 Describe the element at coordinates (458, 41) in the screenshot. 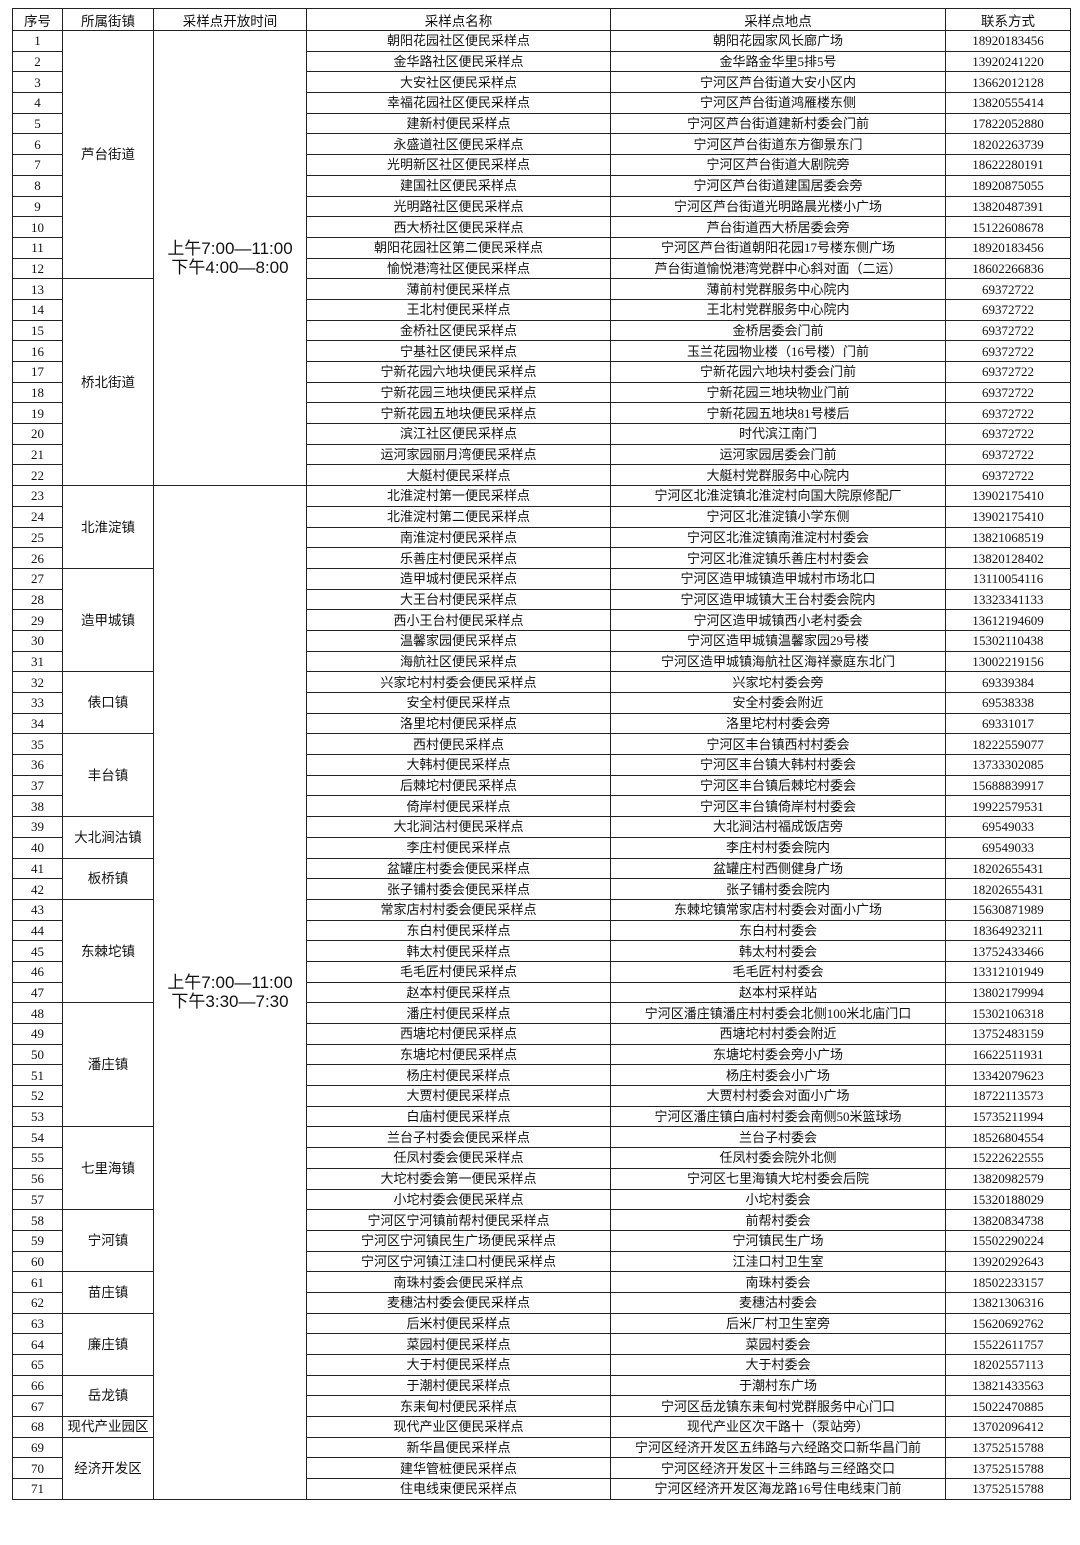

I see `site-name: 朝阳花园社区便民采样点` at that location.